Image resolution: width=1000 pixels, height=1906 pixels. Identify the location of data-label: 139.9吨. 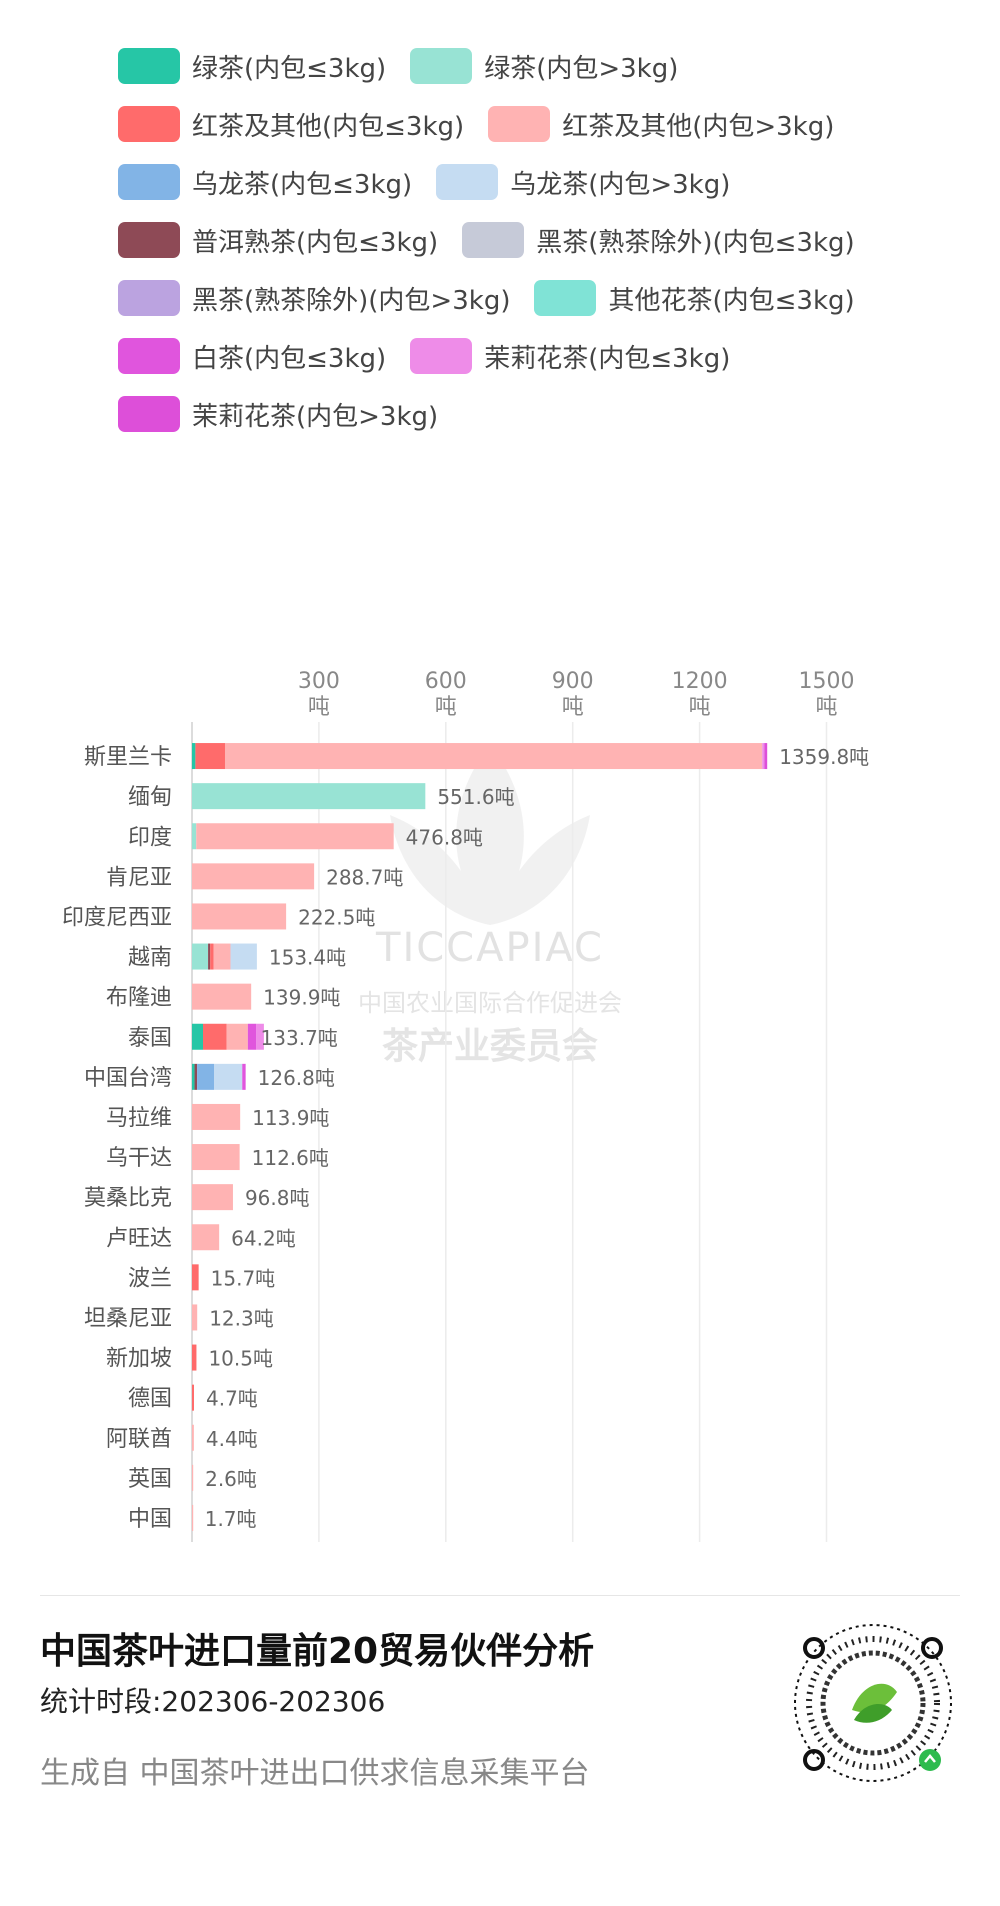
(301, 998).